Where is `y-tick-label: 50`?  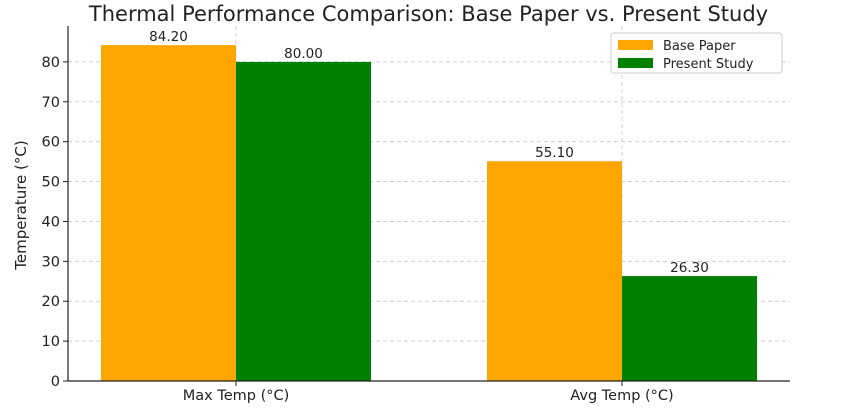
y-tick-label: 50 is located at coordinates (51, 183).